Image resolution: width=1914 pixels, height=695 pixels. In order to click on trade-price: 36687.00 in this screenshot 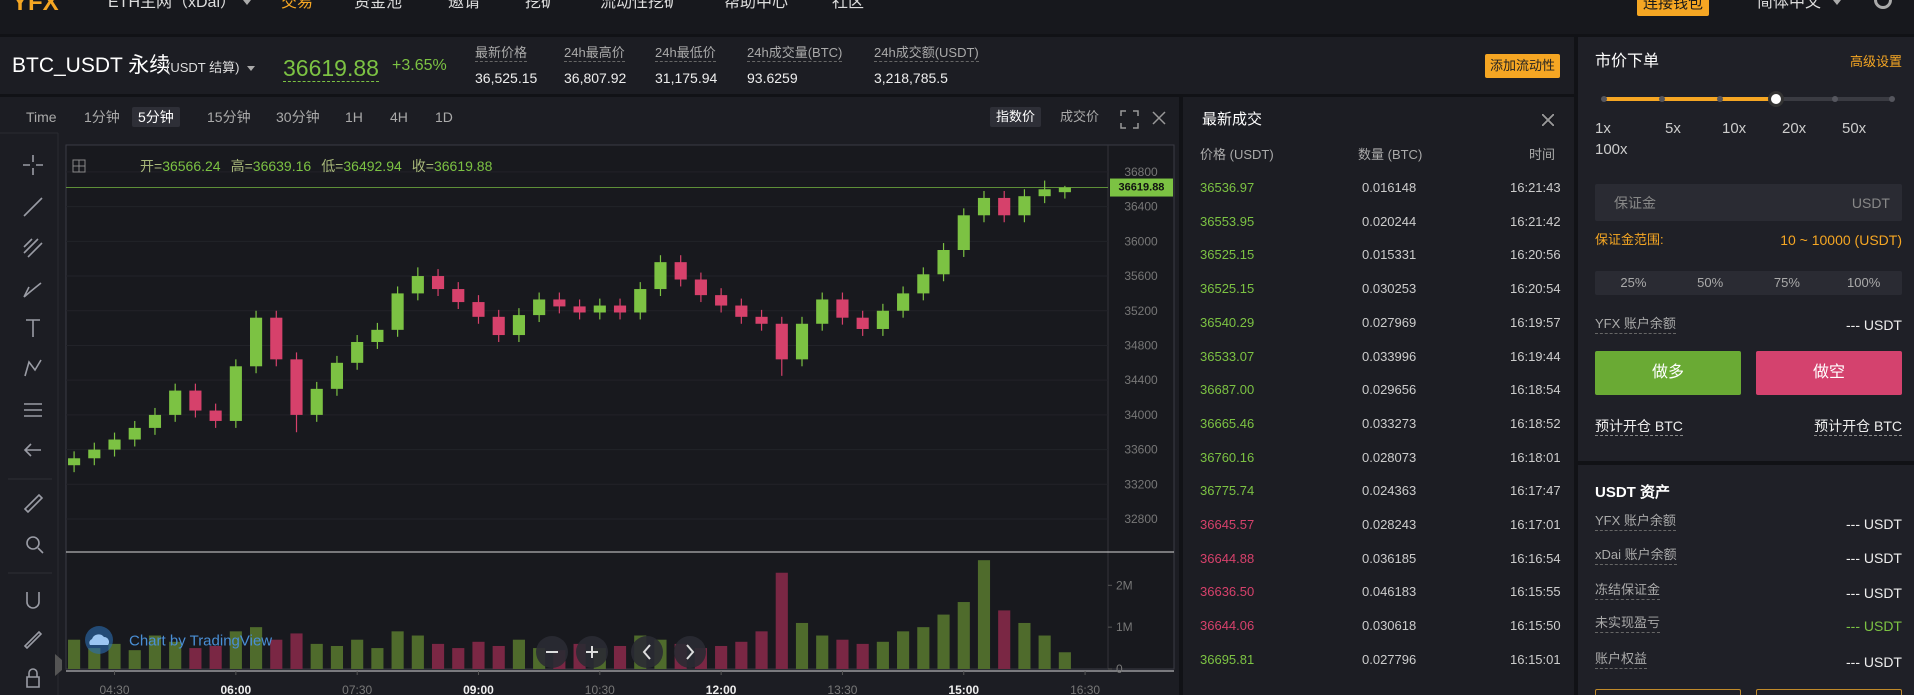, I will do `click(1227, 390)`.